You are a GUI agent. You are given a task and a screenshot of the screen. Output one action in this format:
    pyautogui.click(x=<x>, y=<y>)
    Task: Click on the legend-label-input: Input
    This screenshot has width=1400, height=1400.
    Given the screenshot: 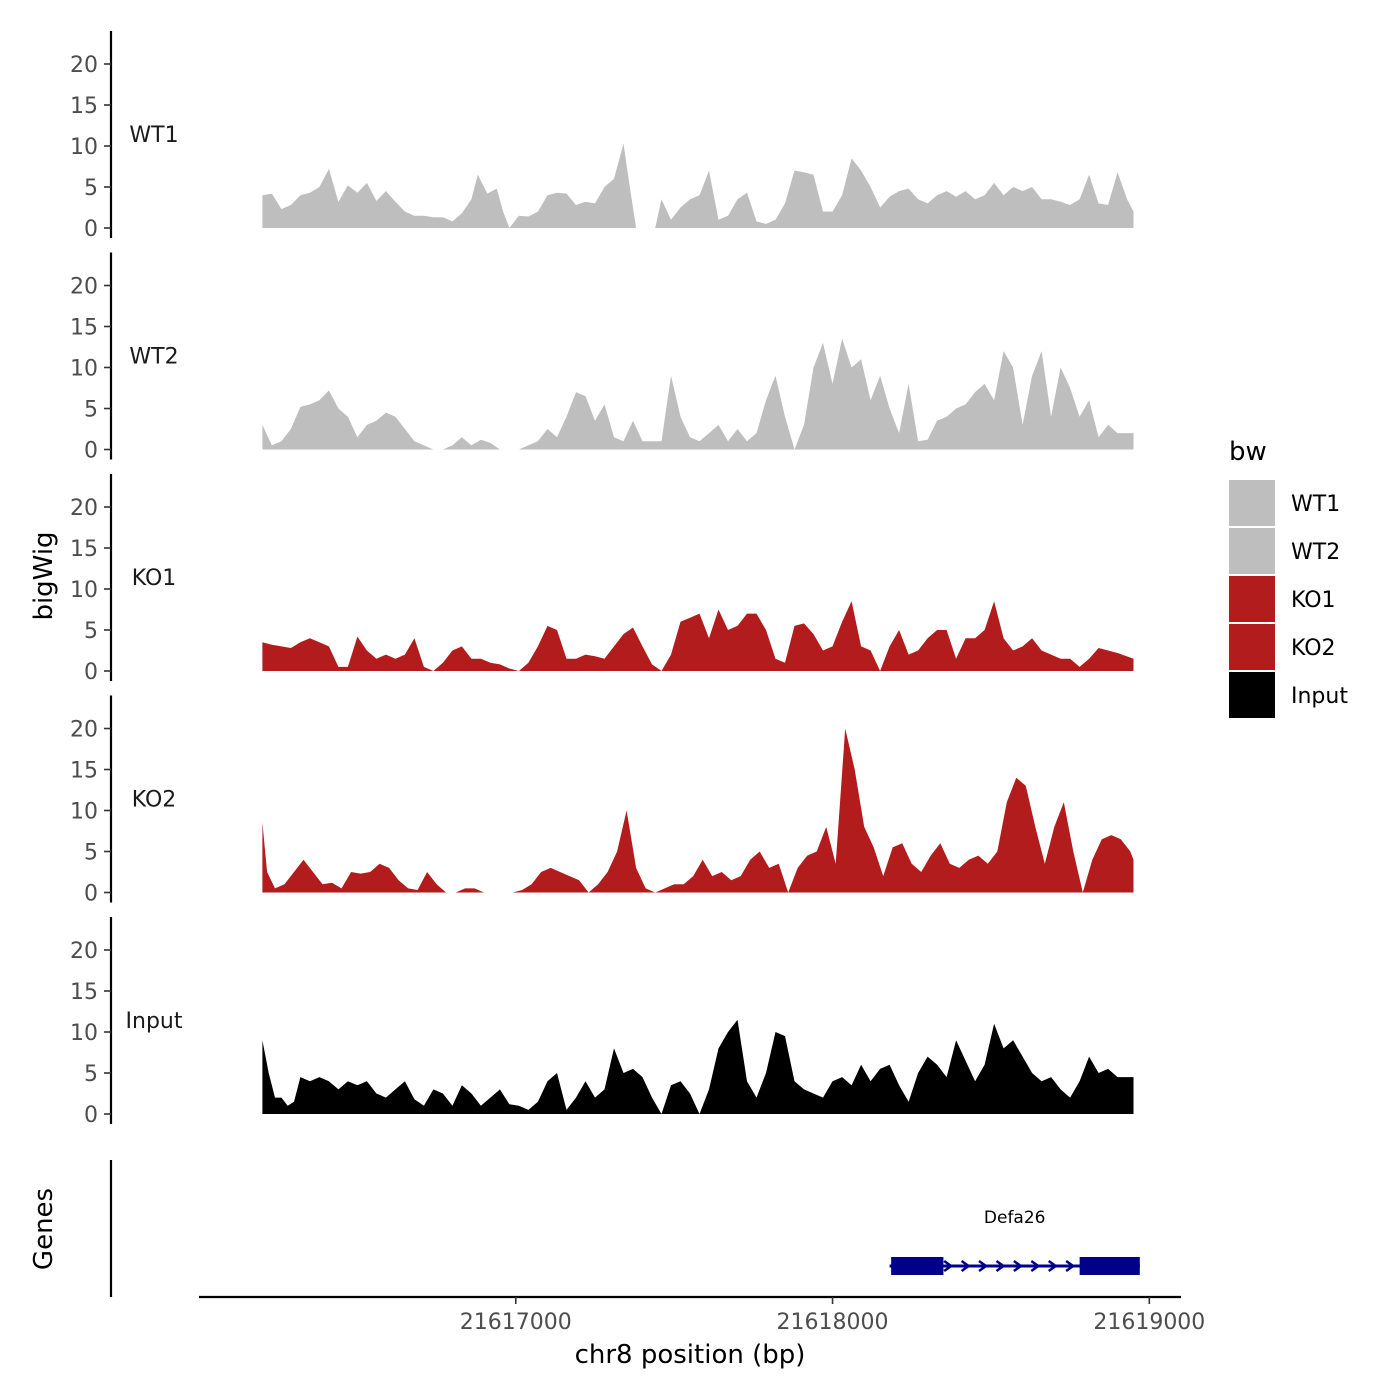 What is the action you would take?
    pyautogui.click(x=1319, y=696)
    